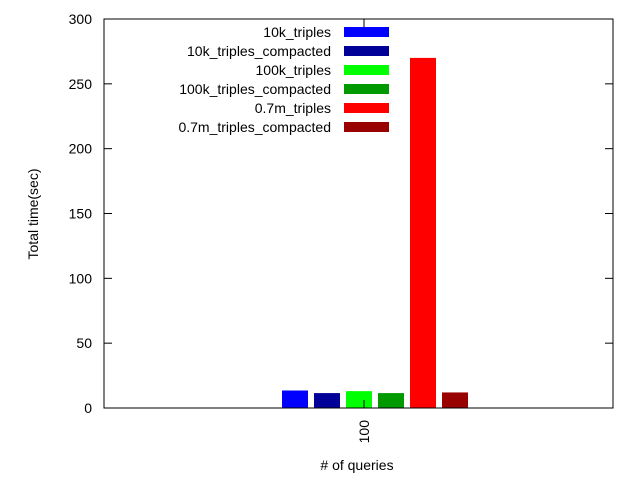 The image size is (640, 480). What do you see at coordinates (255, 89) in the screenshot?
I see `legend-label: 100k_triples_compacted` at bounding box center [255, 89].